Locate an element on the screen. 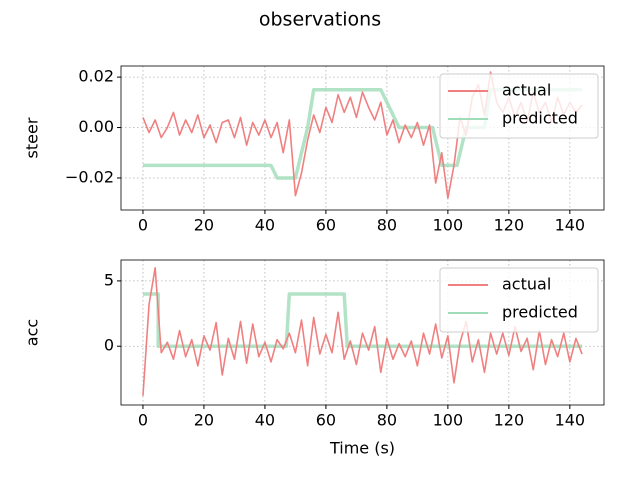 The height and width of the screenshot is (480, 640). y-tick-label: 5 is located at coordinates (109, 279).